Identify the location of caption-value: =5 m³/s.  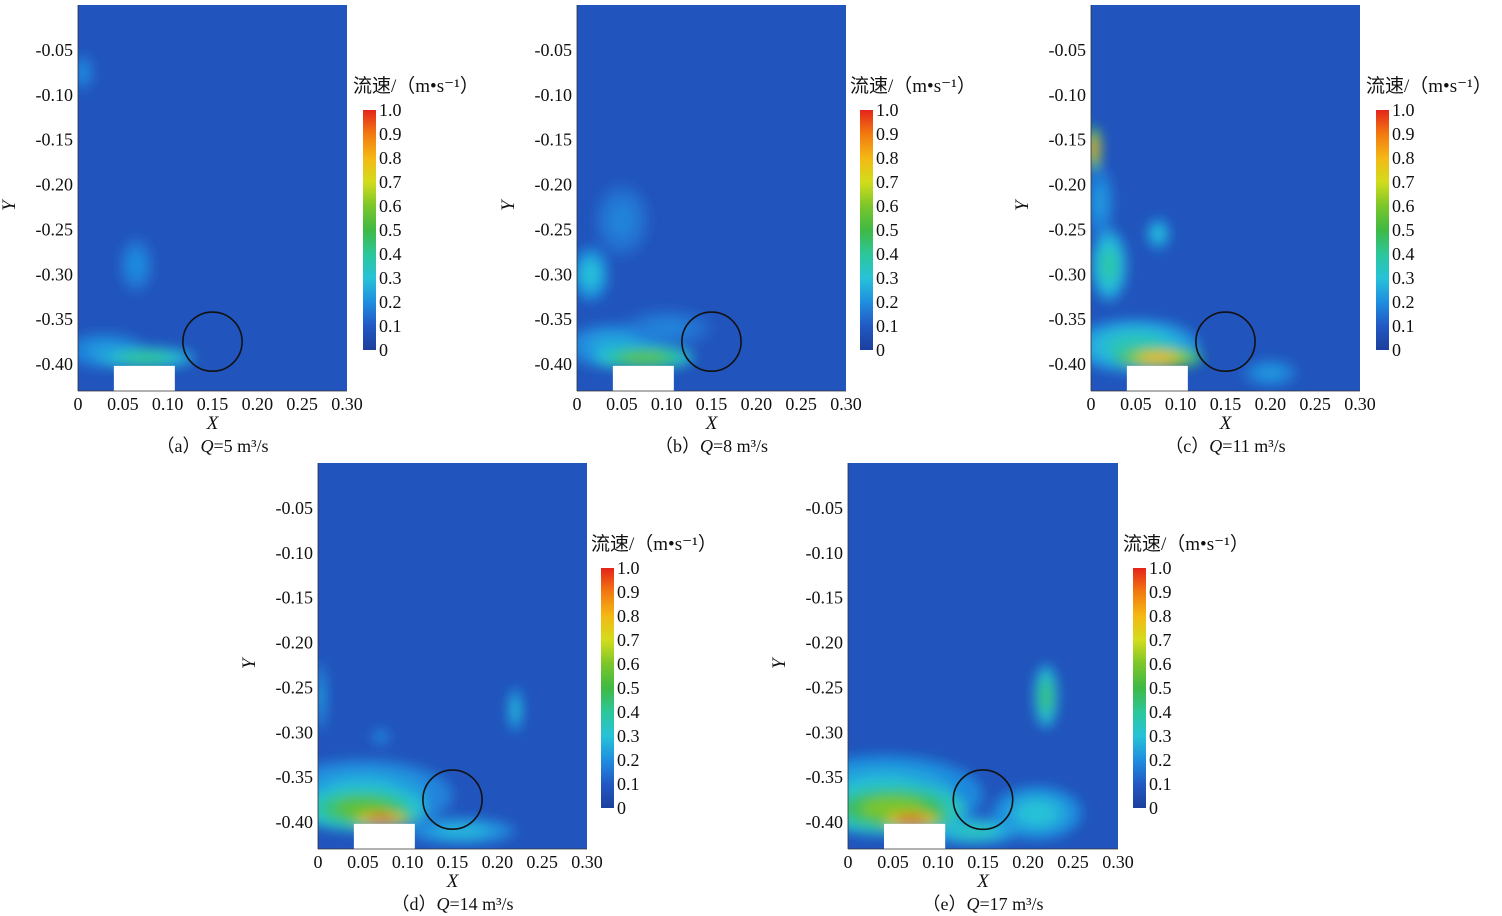
(240, 446).